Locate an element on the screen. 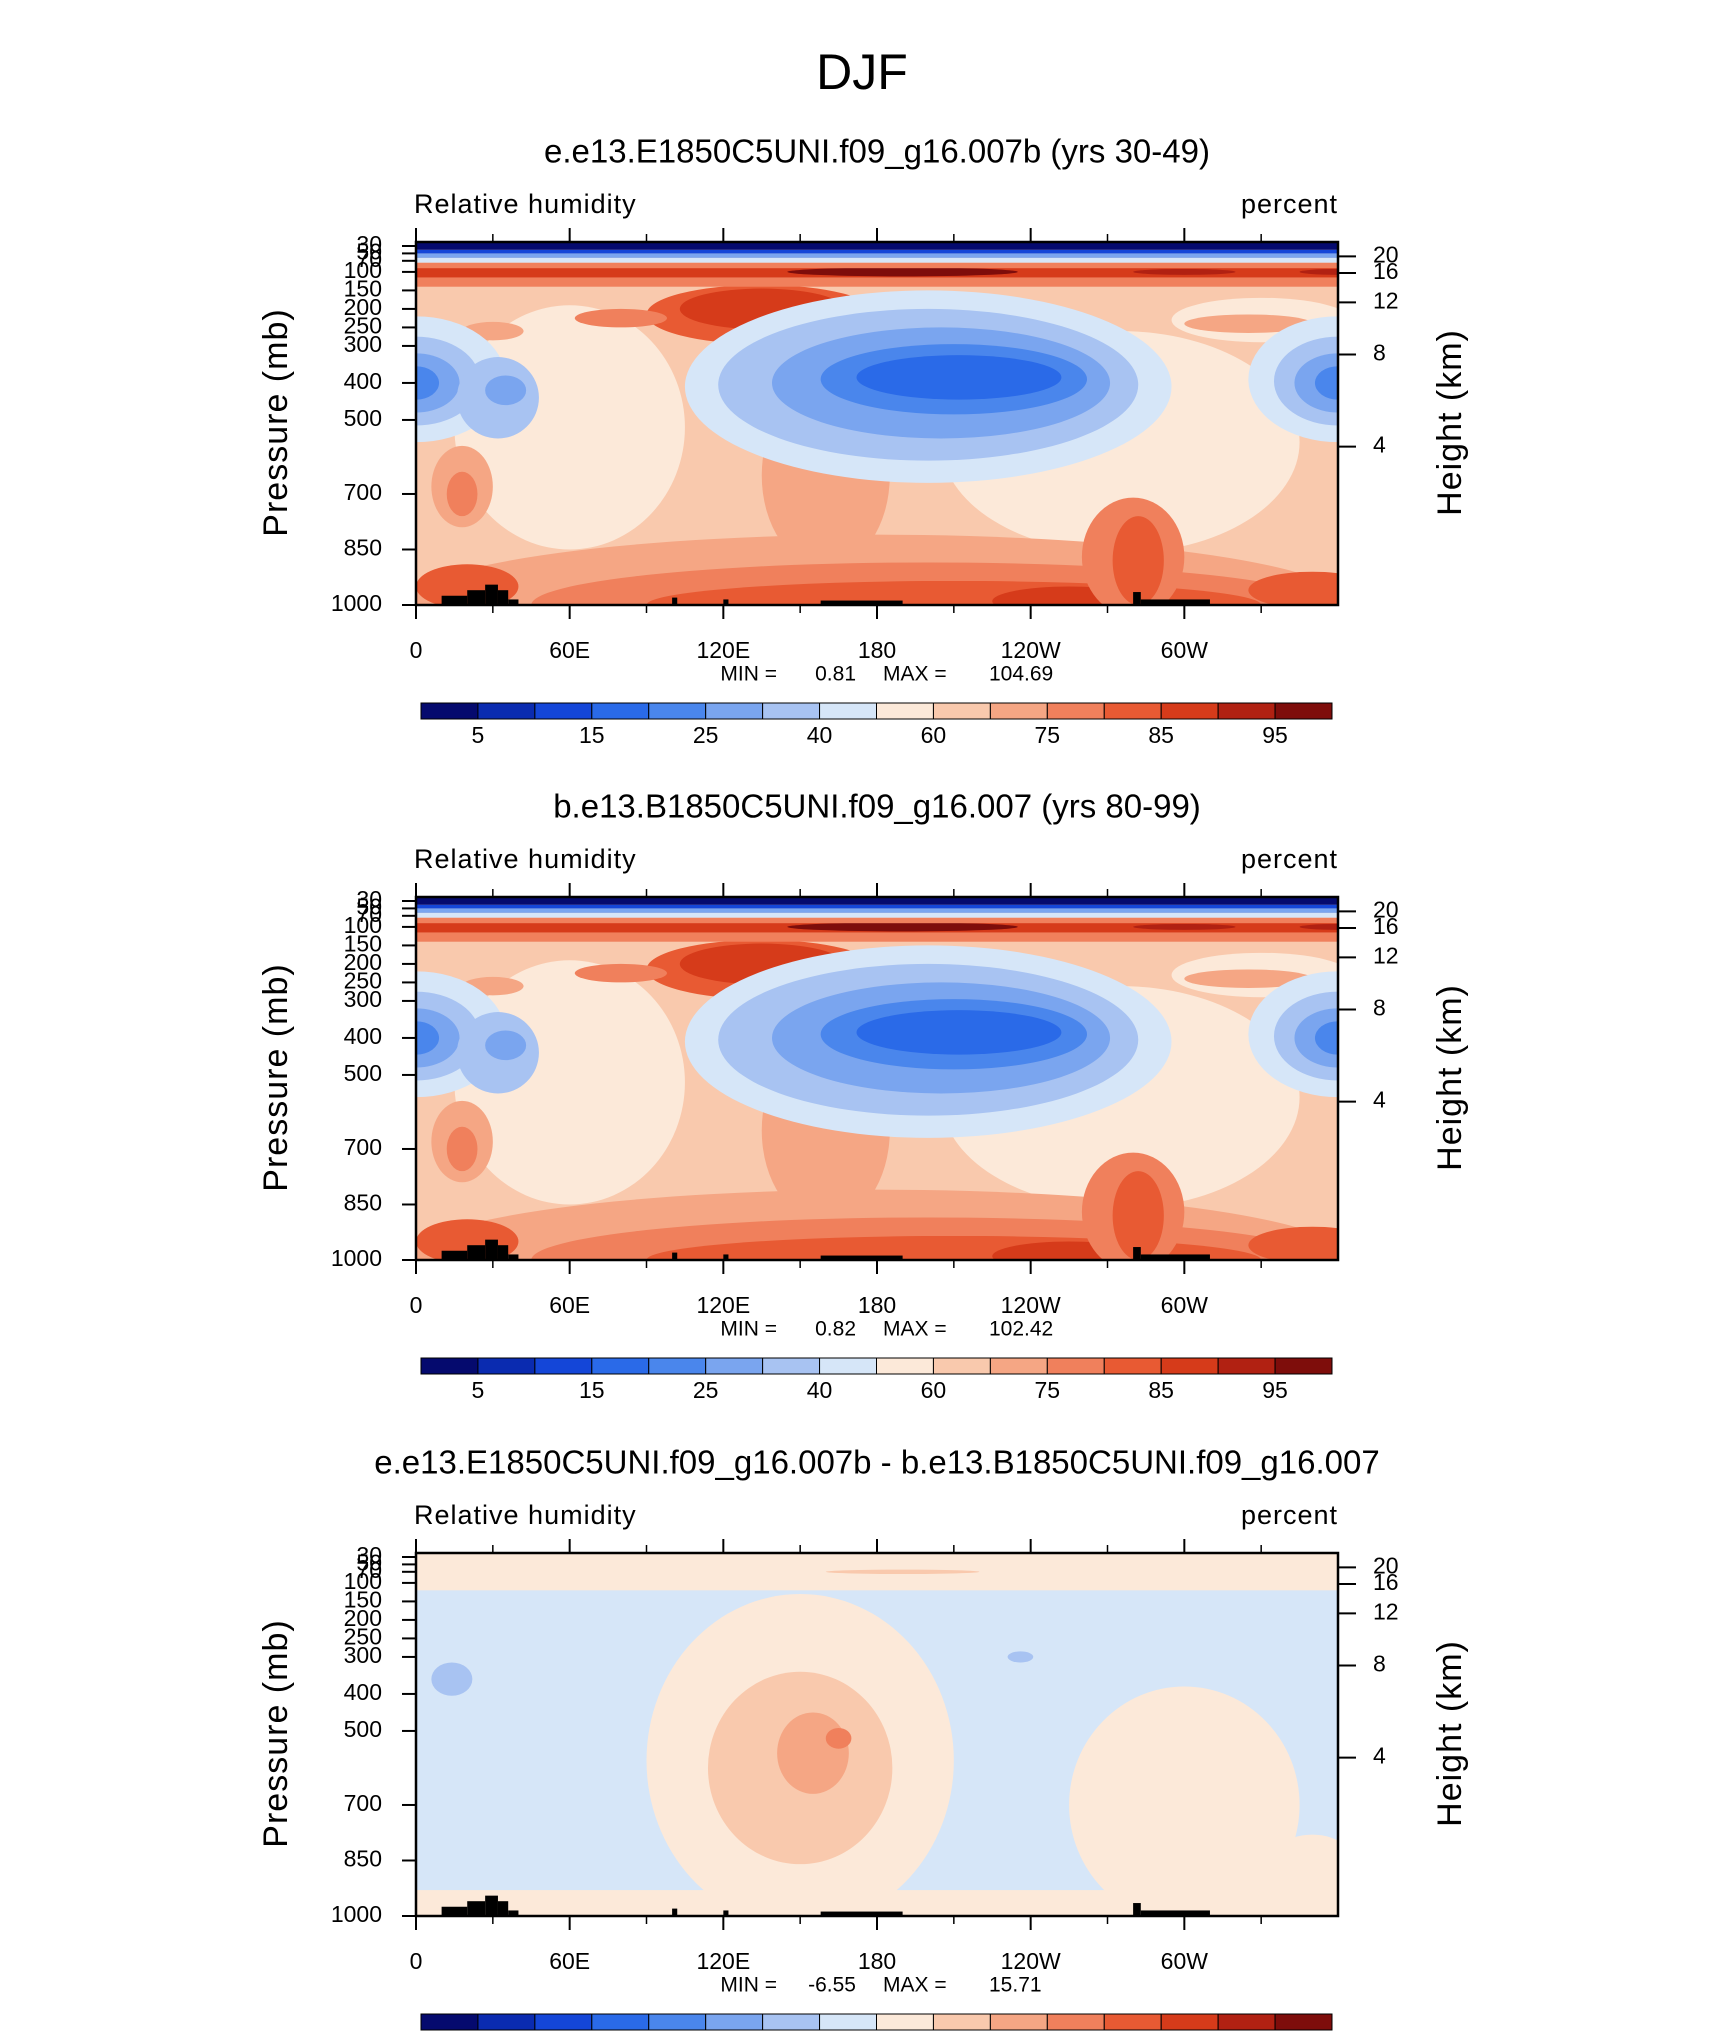 The image size is (1710, 2038). colorbar-label: -5 is located at coordinates (819, 2035).